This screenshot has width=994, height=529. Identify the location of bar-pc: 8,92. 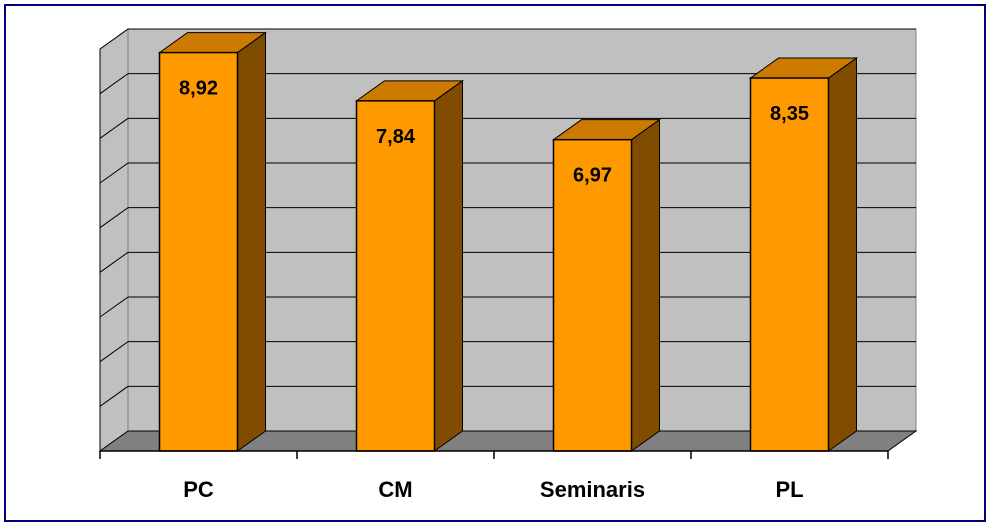
(212, 241).